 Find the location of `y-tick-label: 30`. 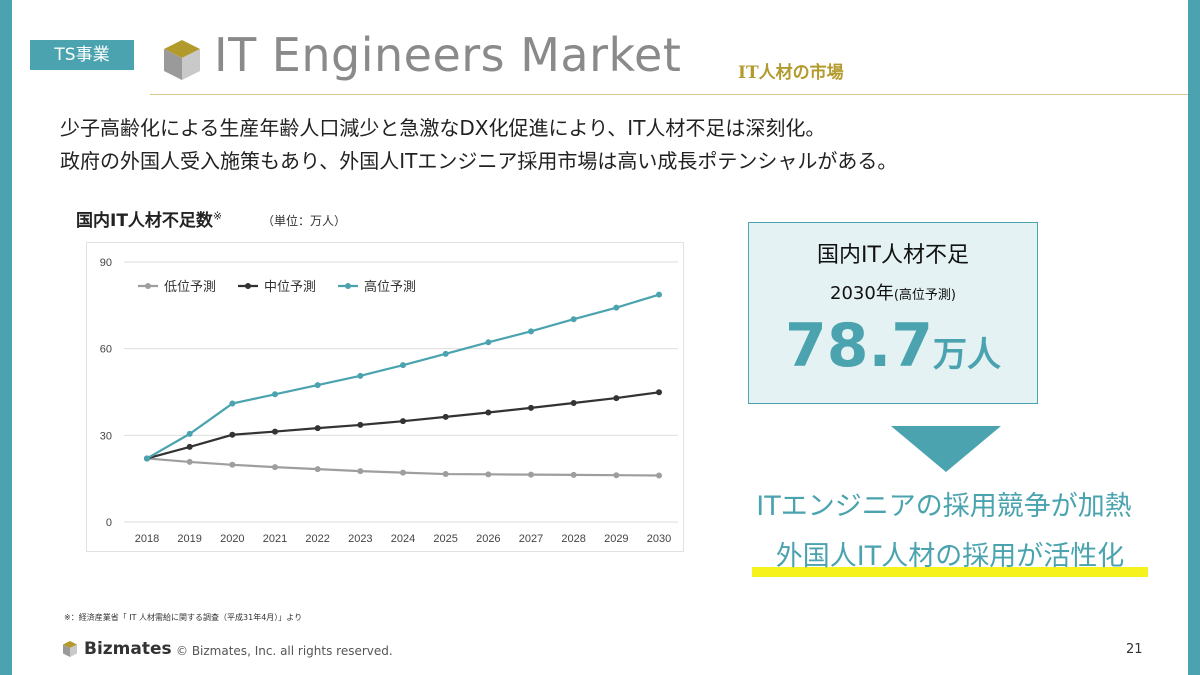

y-tick-label: 30 is located at coordinates (106, 436).